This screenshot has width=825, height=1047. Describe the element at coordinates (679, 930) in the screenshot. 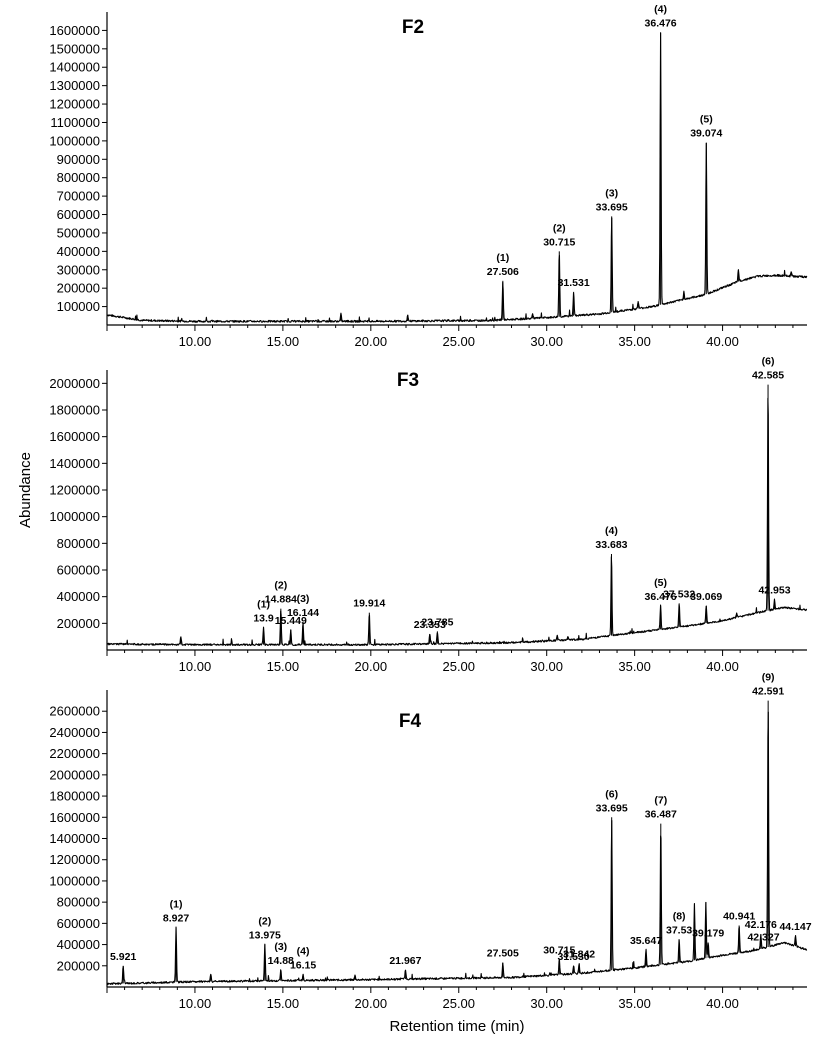

I see `peak-rt-label: 37.53` at that location.